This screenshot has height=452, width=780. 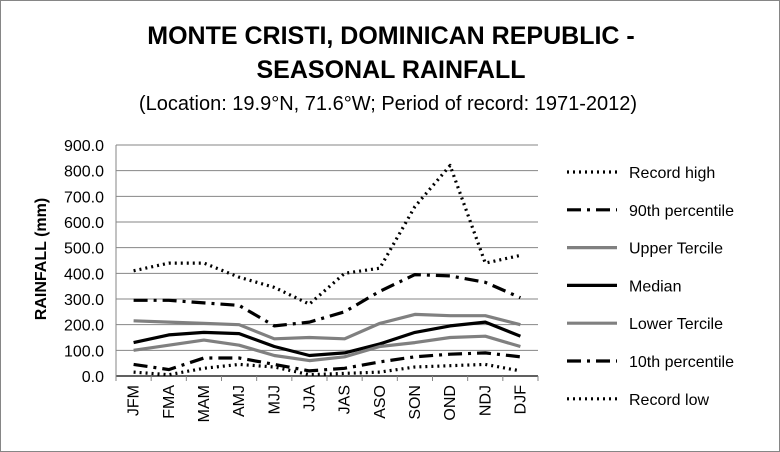 What do you see at coordinates (415, 402) in the screenshot?
I see `x-tick-label: SON` at bounding box center [415, 402].